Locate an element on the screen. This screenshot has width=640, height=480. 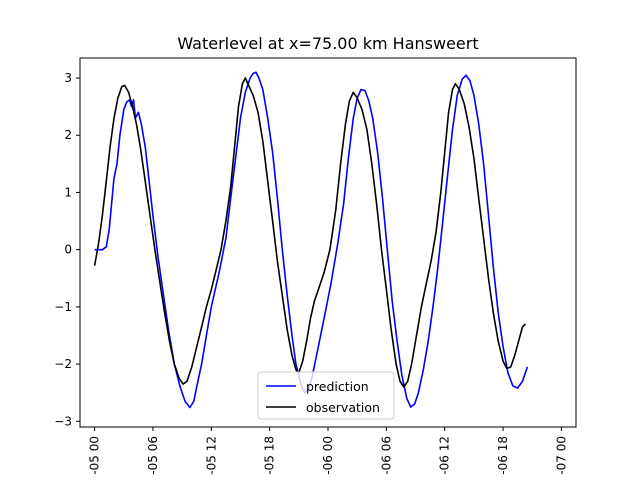
y-tick-label: 3 is located at coordinates (68, 78).